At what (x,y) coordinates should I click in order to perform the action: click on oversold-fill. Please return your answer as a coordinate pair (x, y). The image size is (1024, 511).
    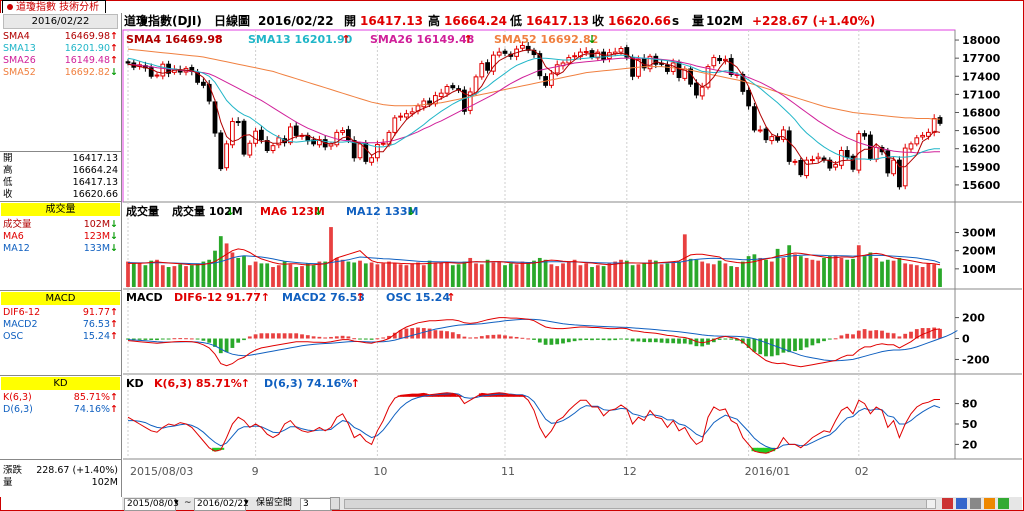
    Looking at the image, I should click on (766, 450).